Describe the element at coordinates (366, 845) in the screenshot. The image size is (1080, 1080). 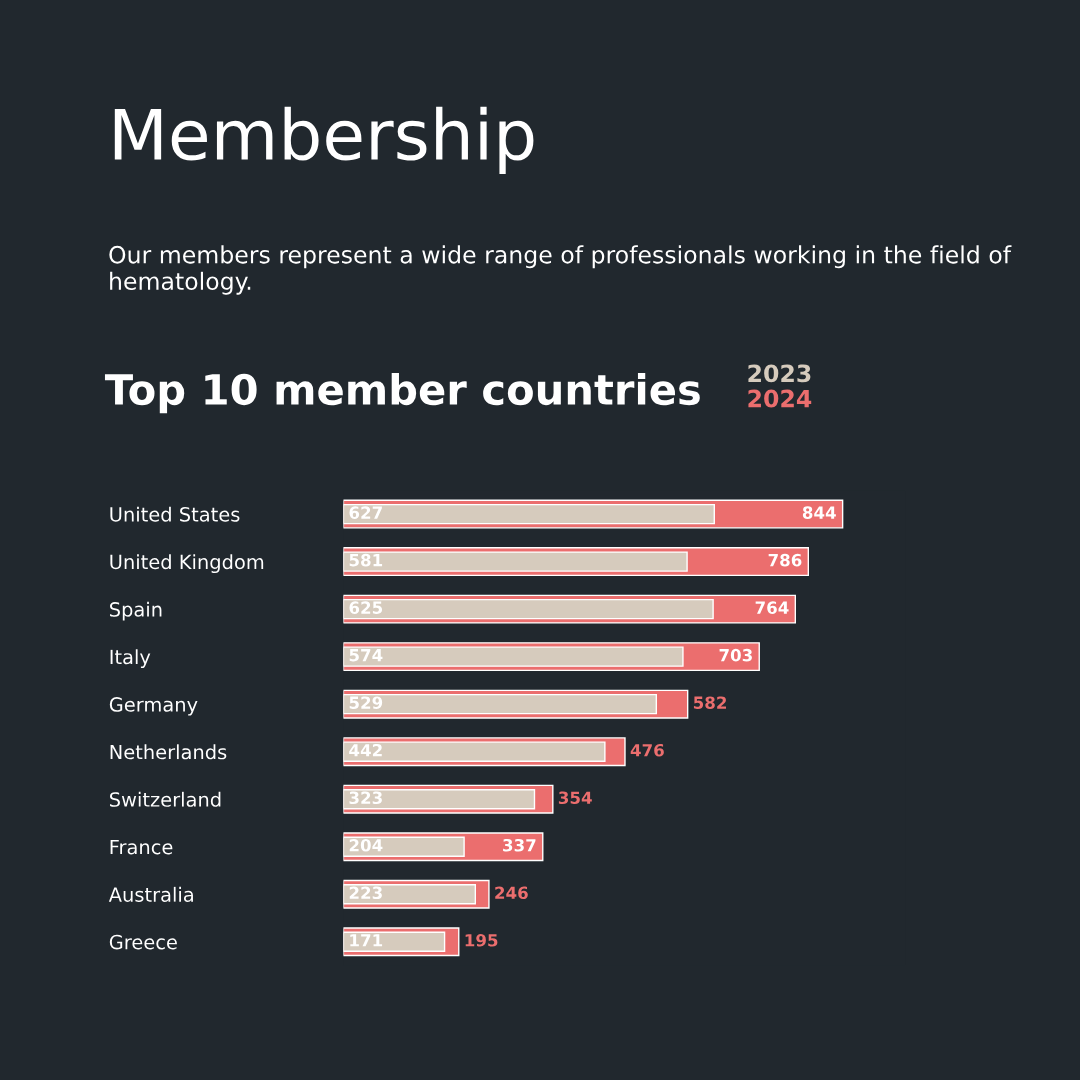
I see `data-label: 204` at that location.